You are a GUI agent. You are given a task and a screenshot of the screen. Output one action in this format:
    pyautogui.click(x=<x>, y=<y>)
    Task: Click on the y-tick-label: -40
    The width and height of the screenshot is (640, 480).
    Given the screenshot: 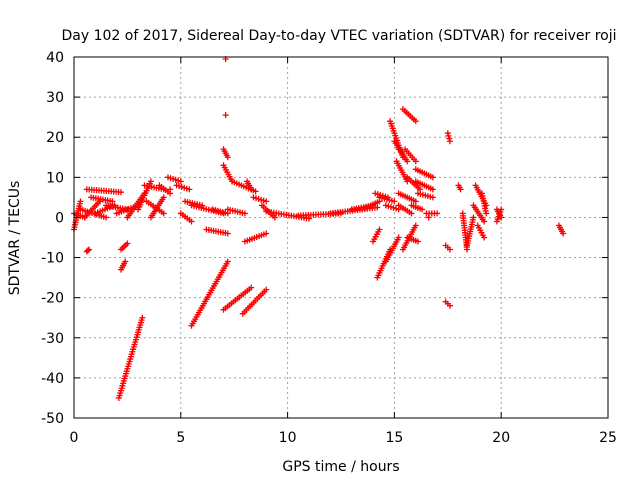 What is the action you would take?
    pyautogui.click(x=52, y=379)
    